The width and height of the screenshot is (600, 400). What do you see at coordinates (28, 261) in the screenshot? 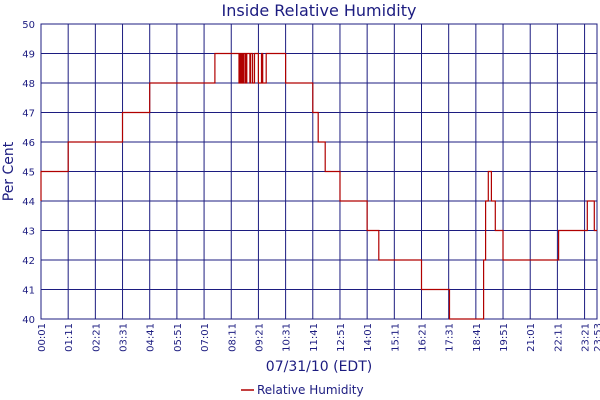
I see `y-tick-label: 42` at bounding box center [28, 261].